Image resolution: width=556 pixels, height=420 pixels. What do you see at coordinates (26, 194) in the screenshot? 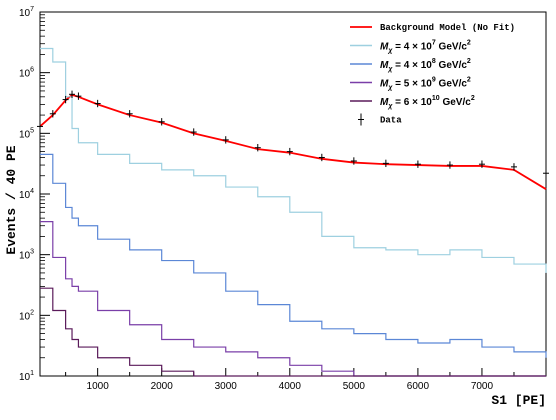
I see `y-tick-label: 10⁴` at bounding box center [26, 194].